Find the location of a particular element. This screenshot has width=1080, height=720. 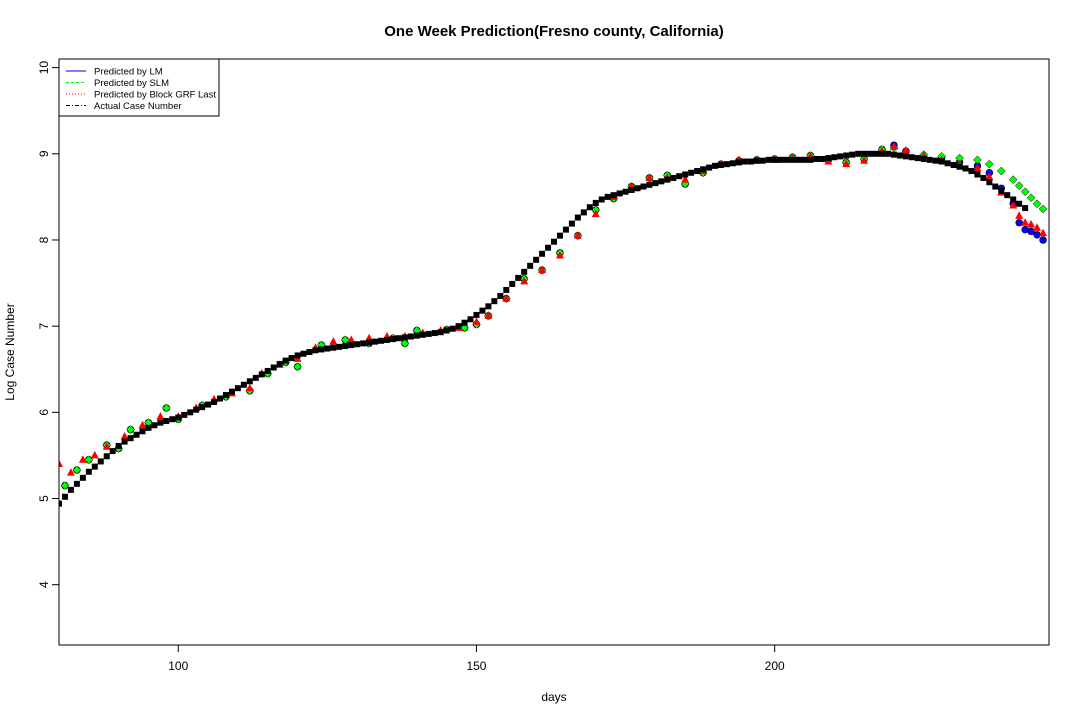

x-tick-label: 100 is located at coordinates (178, 666).